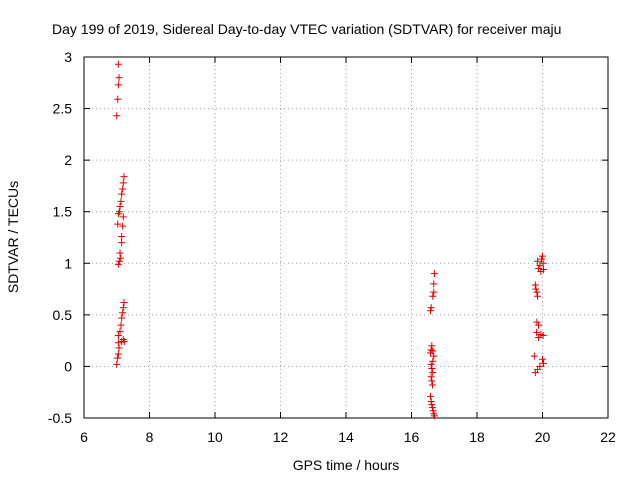  What do you see at coordinates (63, 212) in the screenshot?
I see `y-tick-label: 1.5` at bounding box center [63, 212].